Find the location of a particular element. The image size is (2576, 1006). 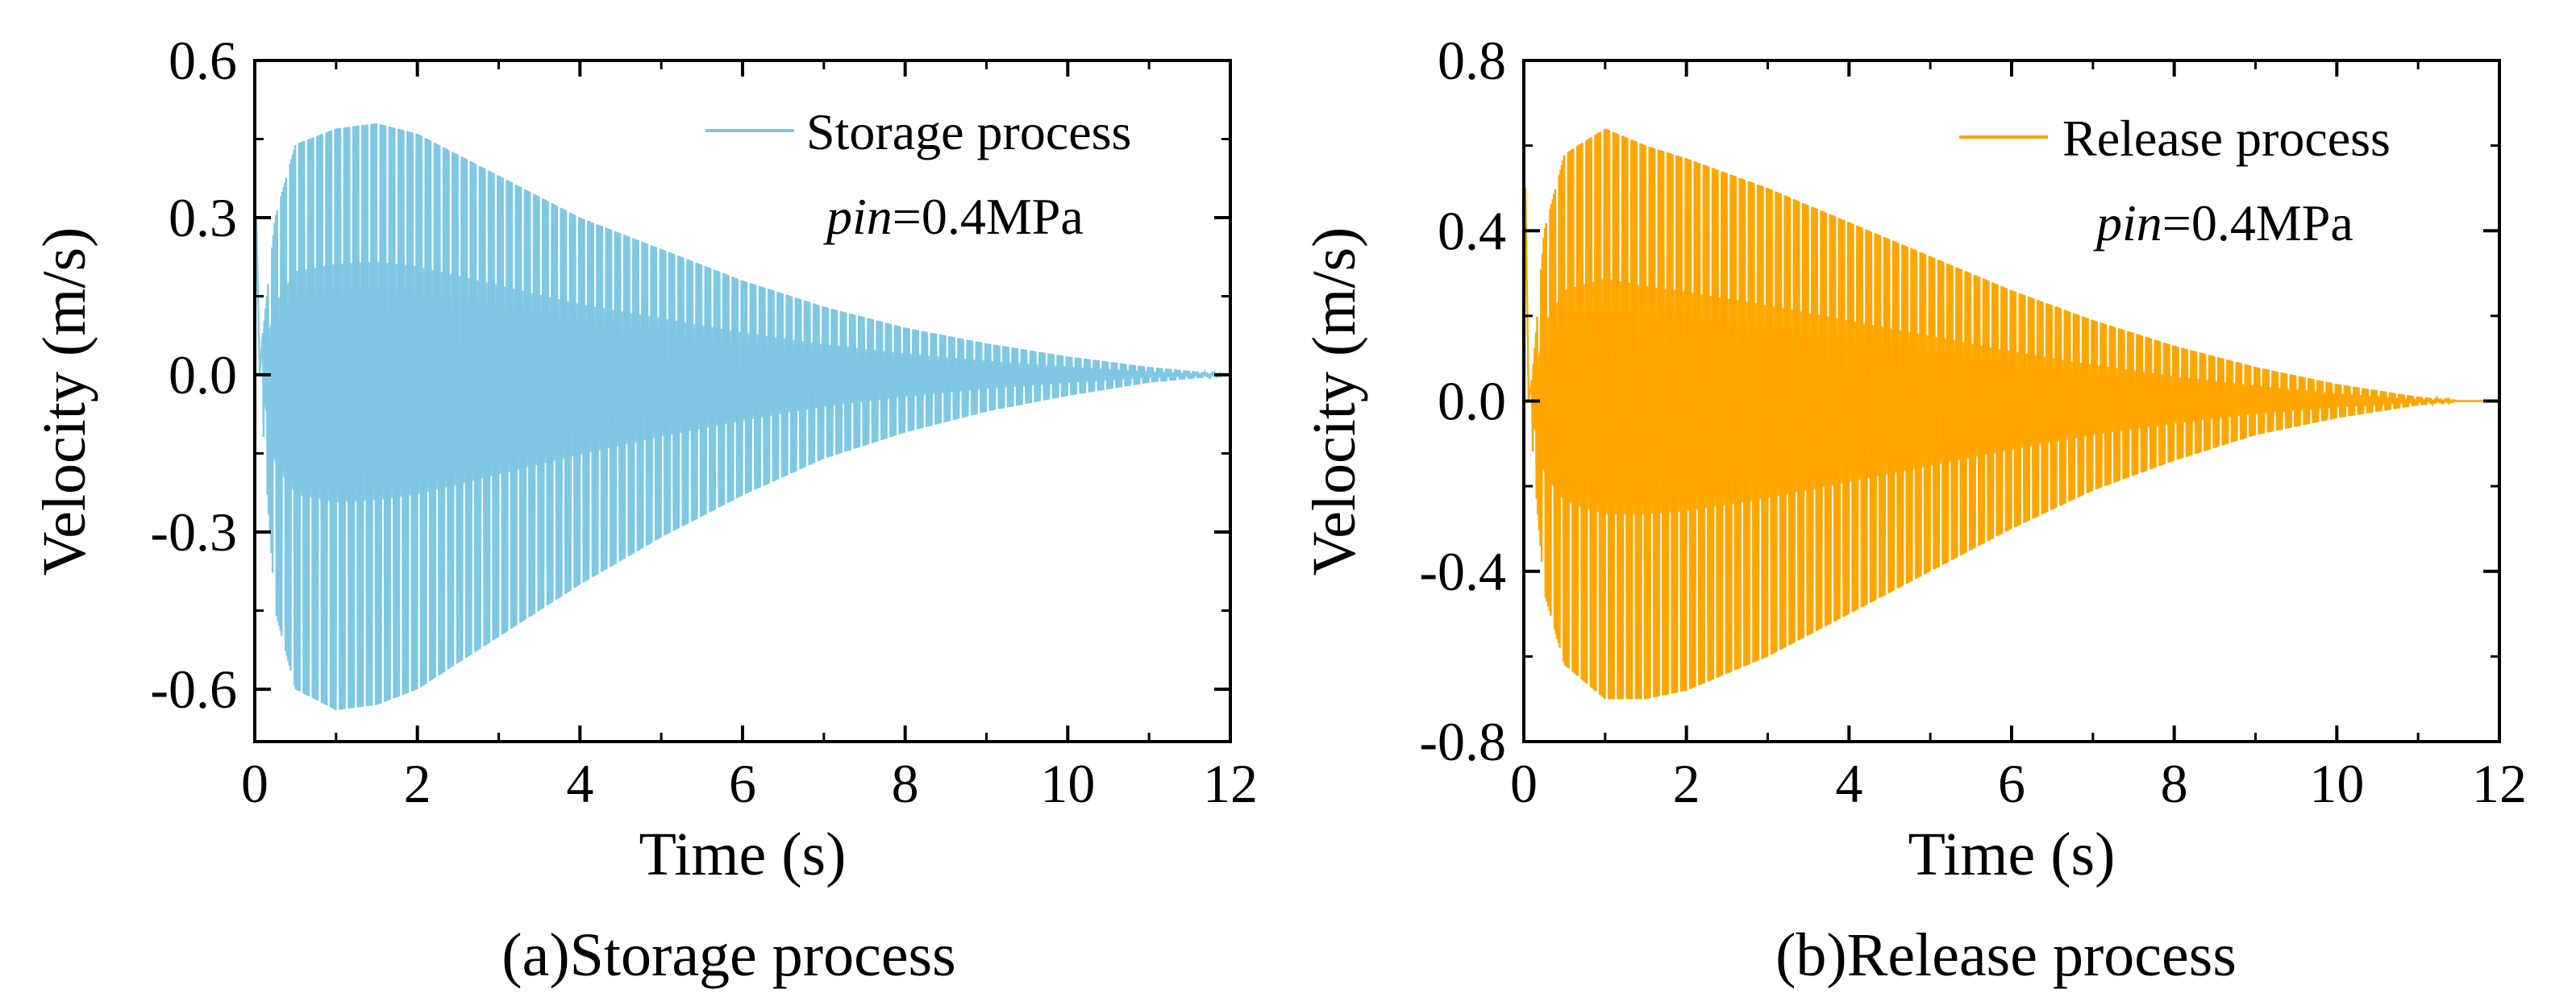

a-annotation-symbol: pin is located at coordinates (858, 217).